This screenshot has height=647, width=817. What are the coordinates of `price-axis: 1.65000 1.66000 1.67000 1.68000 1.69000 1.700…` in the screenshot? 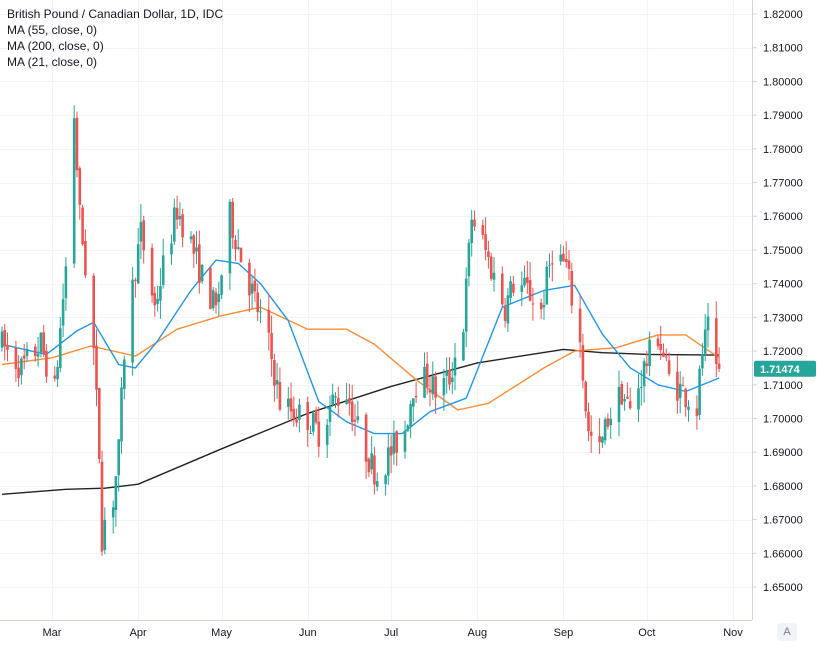 It's located at (777, 301).